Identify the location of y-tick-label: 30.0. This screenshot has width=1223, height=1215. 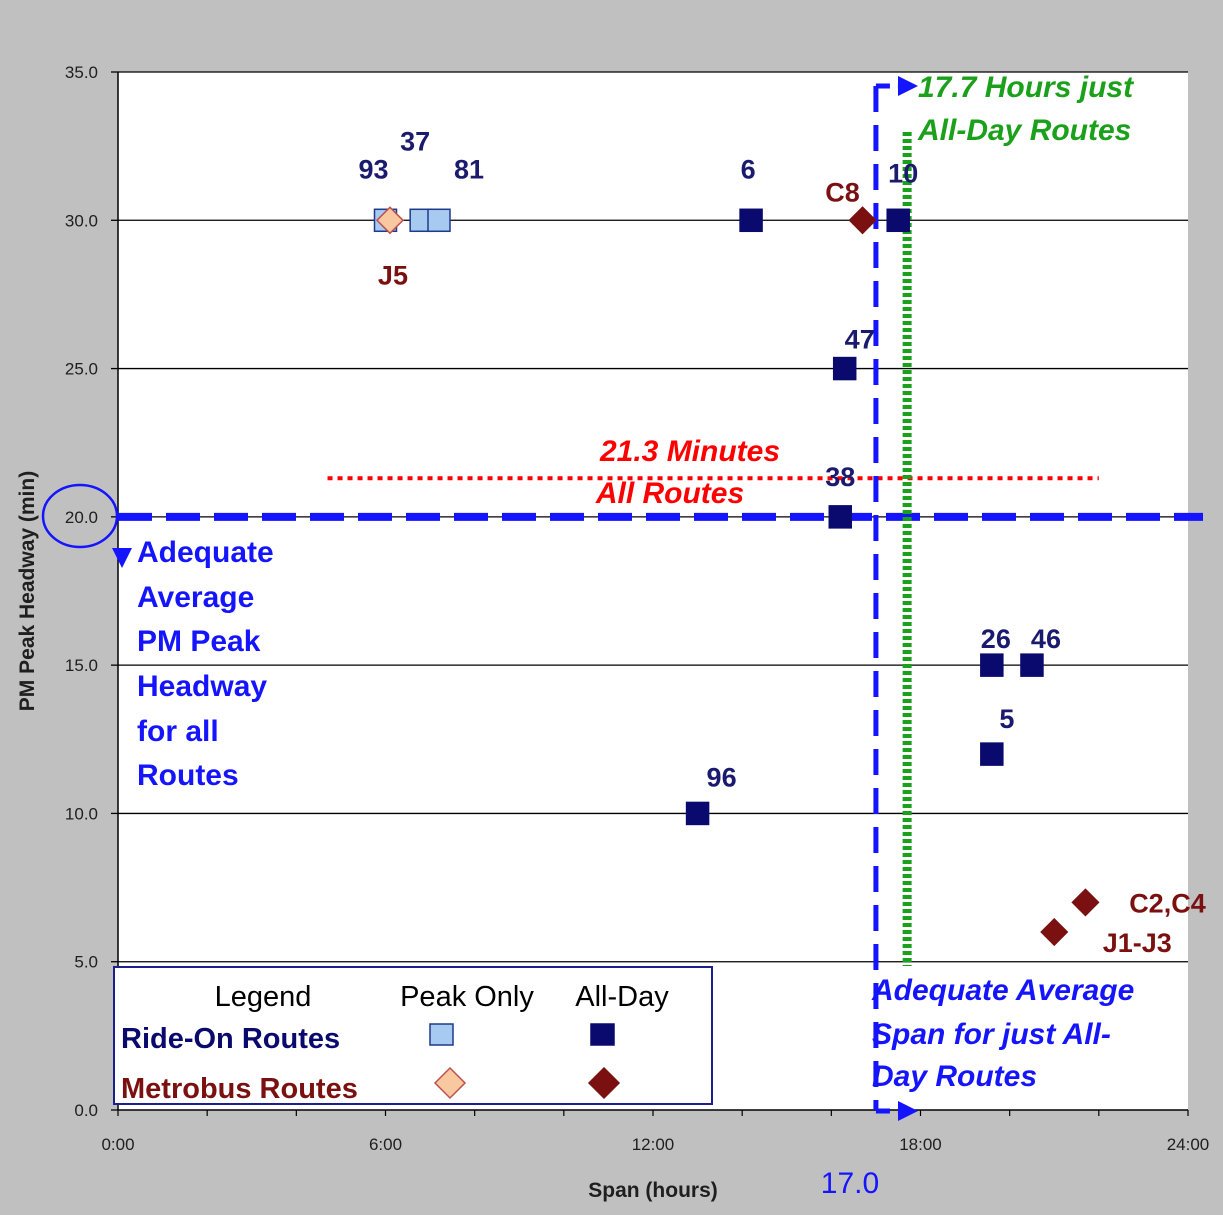
(81, 220).